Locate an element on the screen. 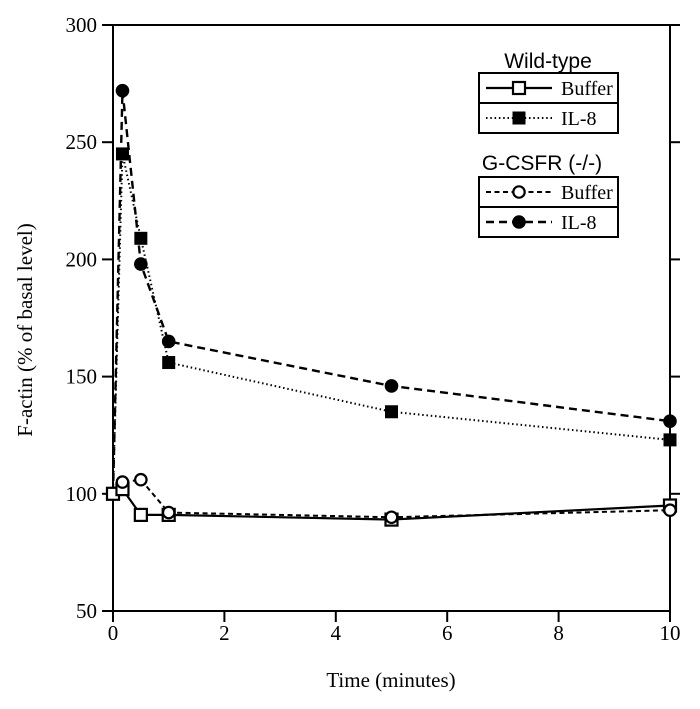 This screenshot has height=709, width=700. legend-group-title: G-CSFR (-/-) is located at coordinates (542, 163).